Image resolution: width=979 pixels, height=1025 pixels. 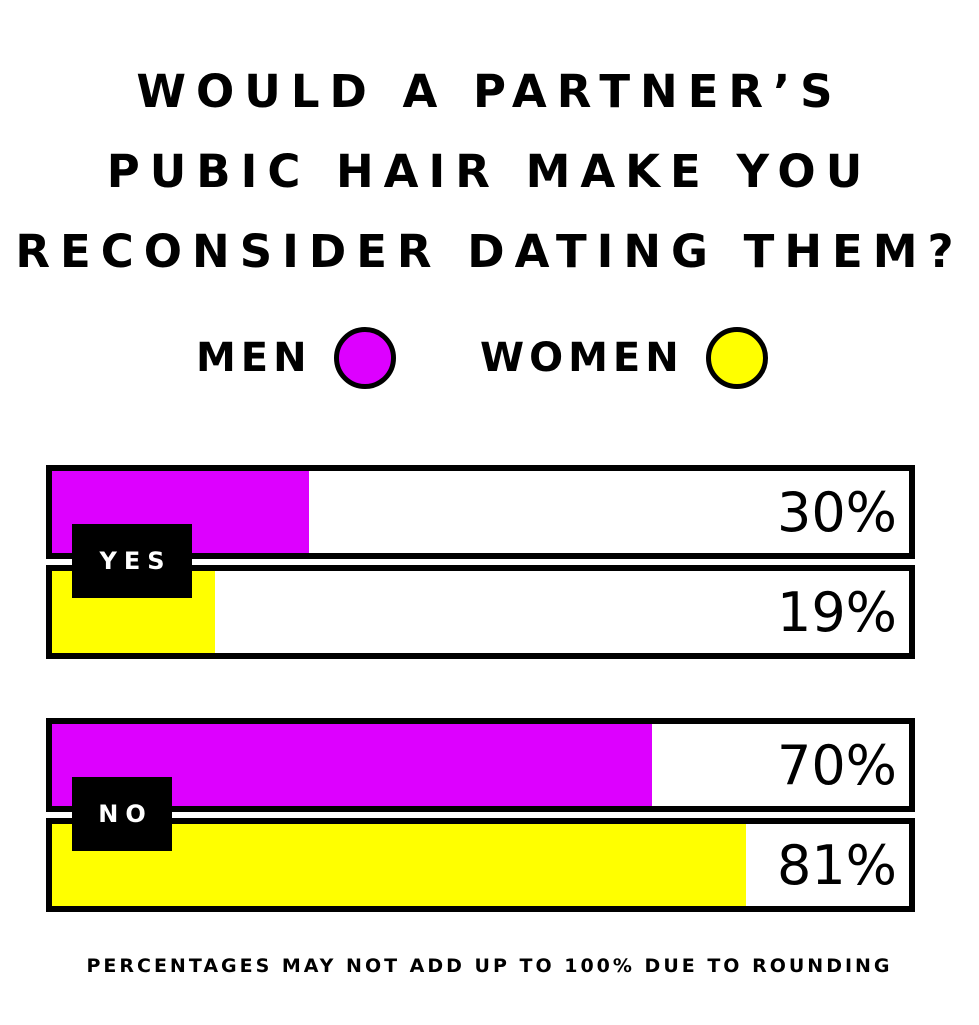 What do you see at coordinates (836, 612) in the screenshot?
I see `data-label-yes-women: 19%` at bounding box center [836, 612].